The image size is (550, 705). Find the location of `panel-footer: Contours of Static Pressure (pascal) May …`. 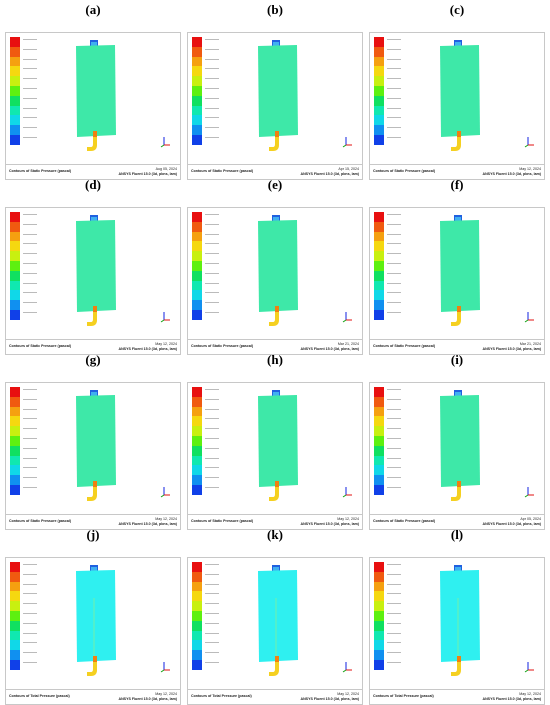

panel-footer: Contours of Static Pressure (pascal) May … is located at coordinates (457, 171).